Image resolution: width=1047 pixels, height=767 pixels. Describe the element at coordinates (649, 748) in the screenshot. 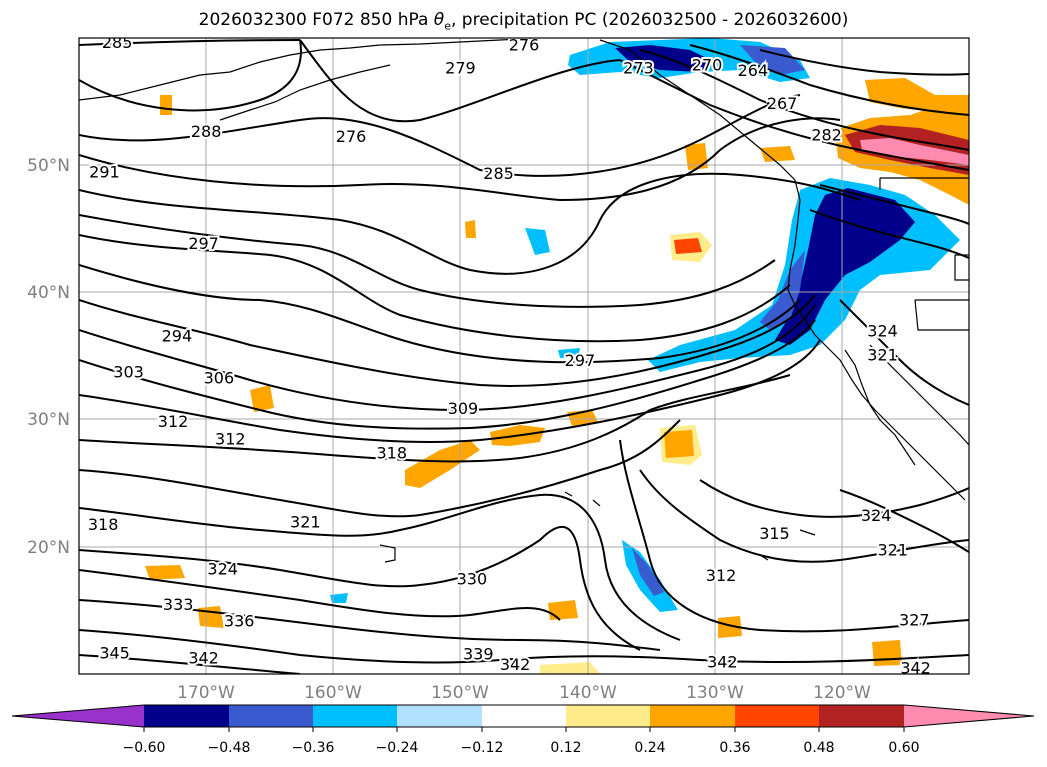

I see `colorbar-tick-label: 0.24` at that location.